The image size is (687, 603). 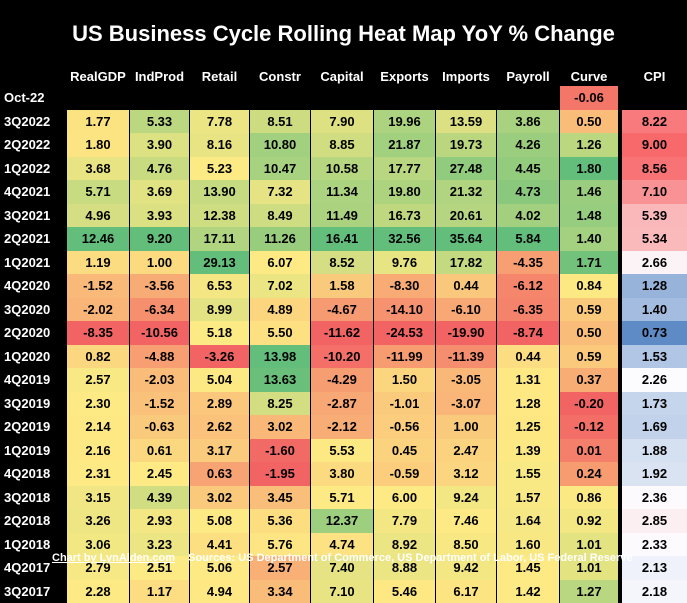 What do you see at coordinates (219, 239) in the screenshot?
I see `heatmap-cell: 17.11` at bounding box center [219, 239].